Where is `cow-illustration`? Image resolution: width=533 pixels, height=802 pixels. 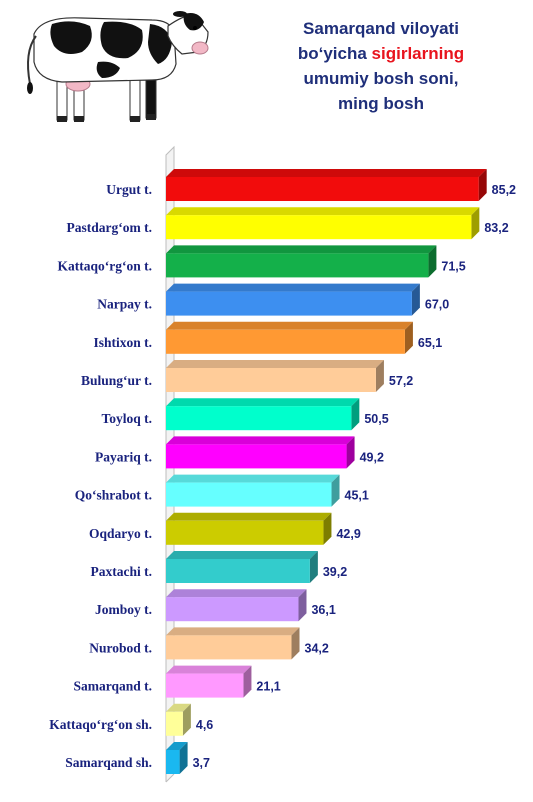
cow-illustration is located at coordinates (118, 66).